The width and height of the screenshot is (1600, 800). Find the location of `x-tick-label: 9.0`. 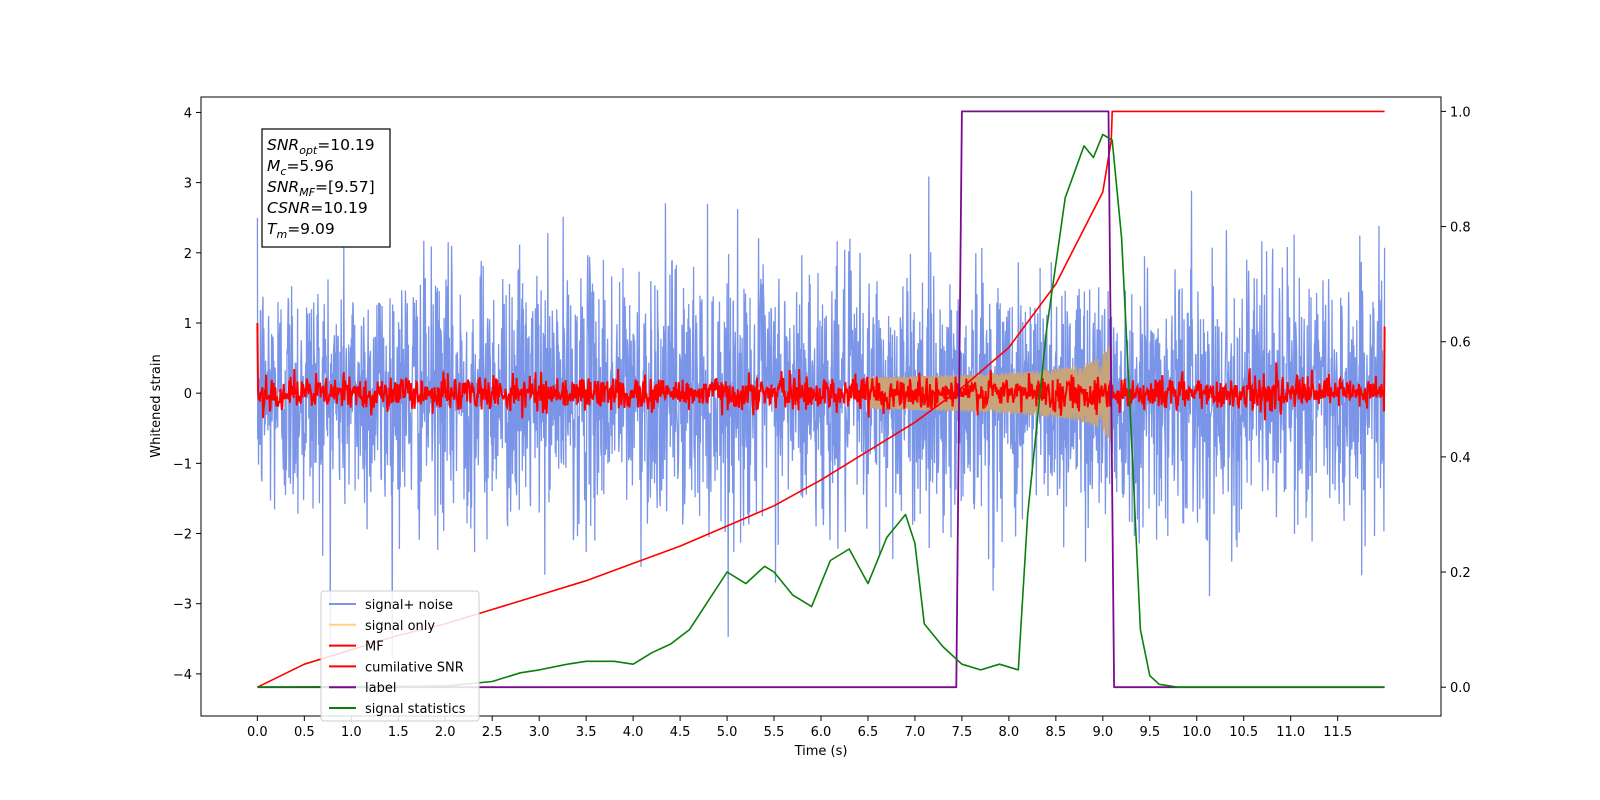

x-tick-label: 9.0 is located at coordinates (1102, 732).